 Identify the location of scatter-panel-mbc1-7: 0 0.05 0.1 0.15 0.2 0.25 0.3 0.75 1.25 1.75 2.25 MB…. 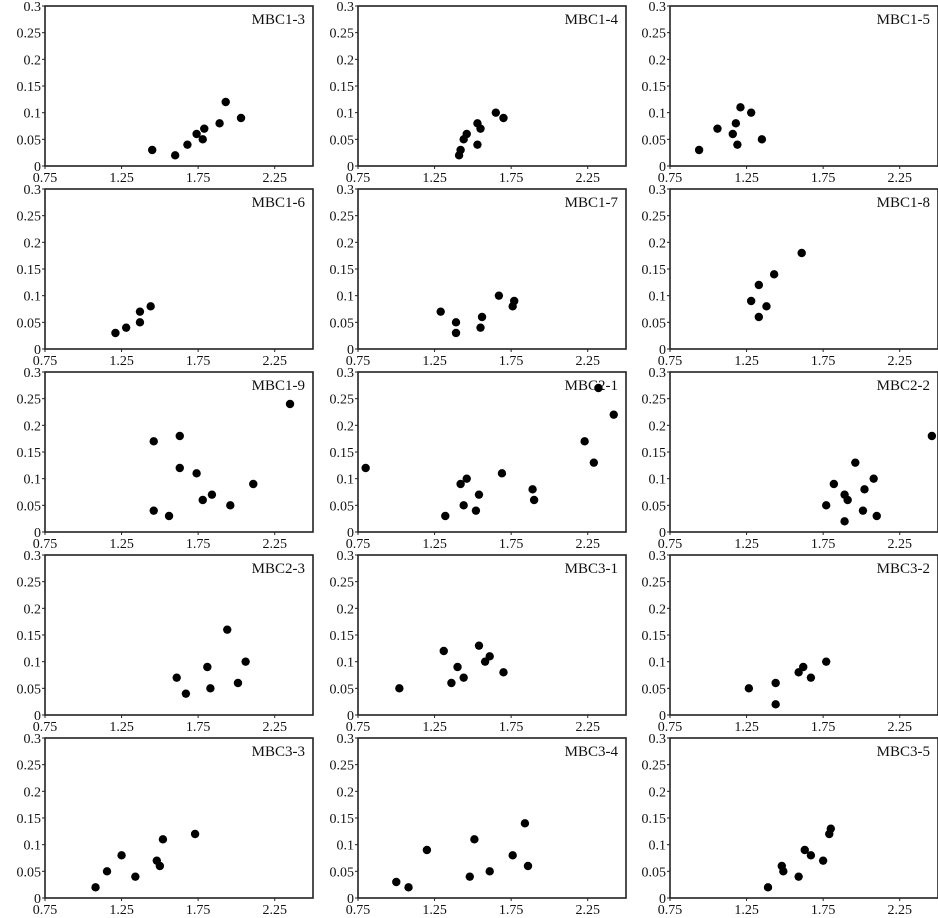
(478, 276).